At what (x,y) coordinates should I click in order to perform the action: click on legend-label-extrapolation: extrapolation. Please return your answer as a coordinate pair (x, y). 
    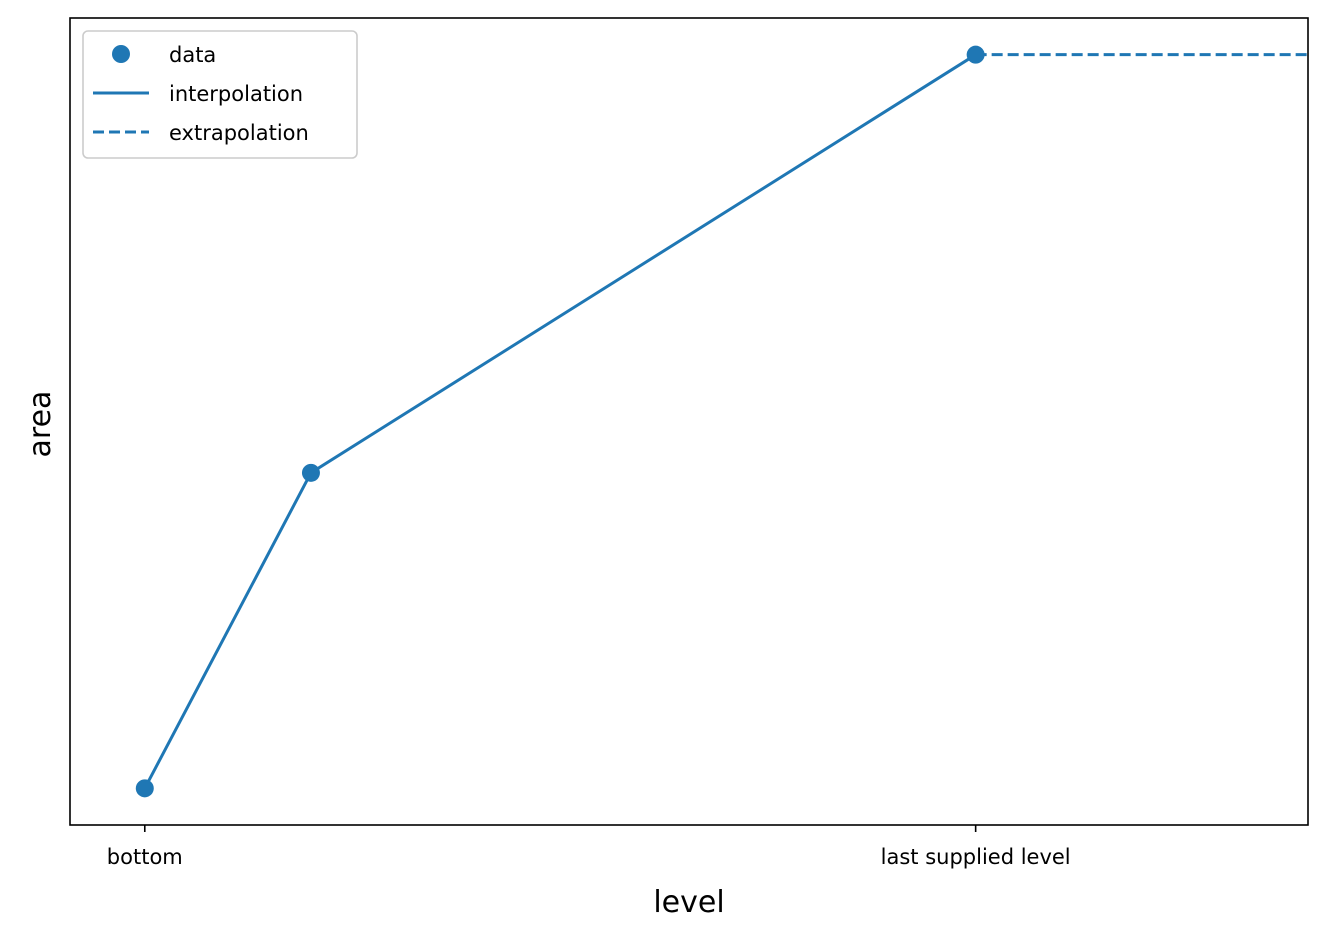
    Looking at the image, I should click on (239, 133).